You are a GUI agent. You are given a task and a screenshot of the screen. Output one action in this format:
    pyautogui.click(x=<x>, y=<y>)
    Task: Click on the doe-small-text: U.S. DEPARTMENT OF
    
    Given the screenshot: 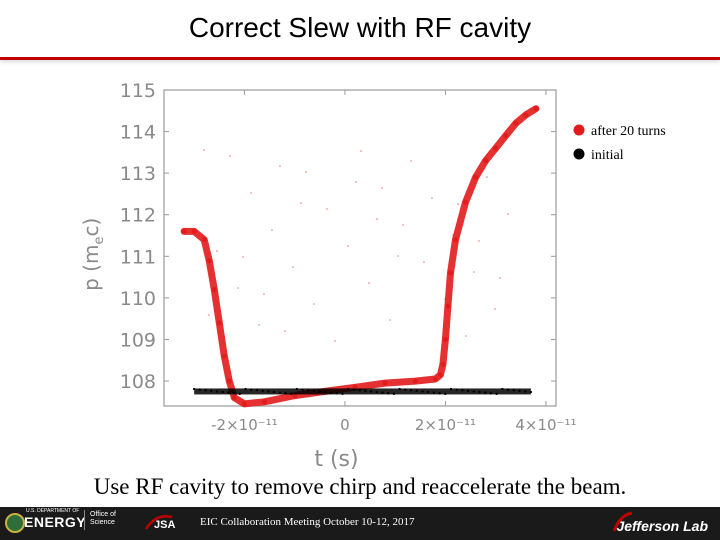 What is the action you would take?
    pyautogui.click(x=53, y=511)
    